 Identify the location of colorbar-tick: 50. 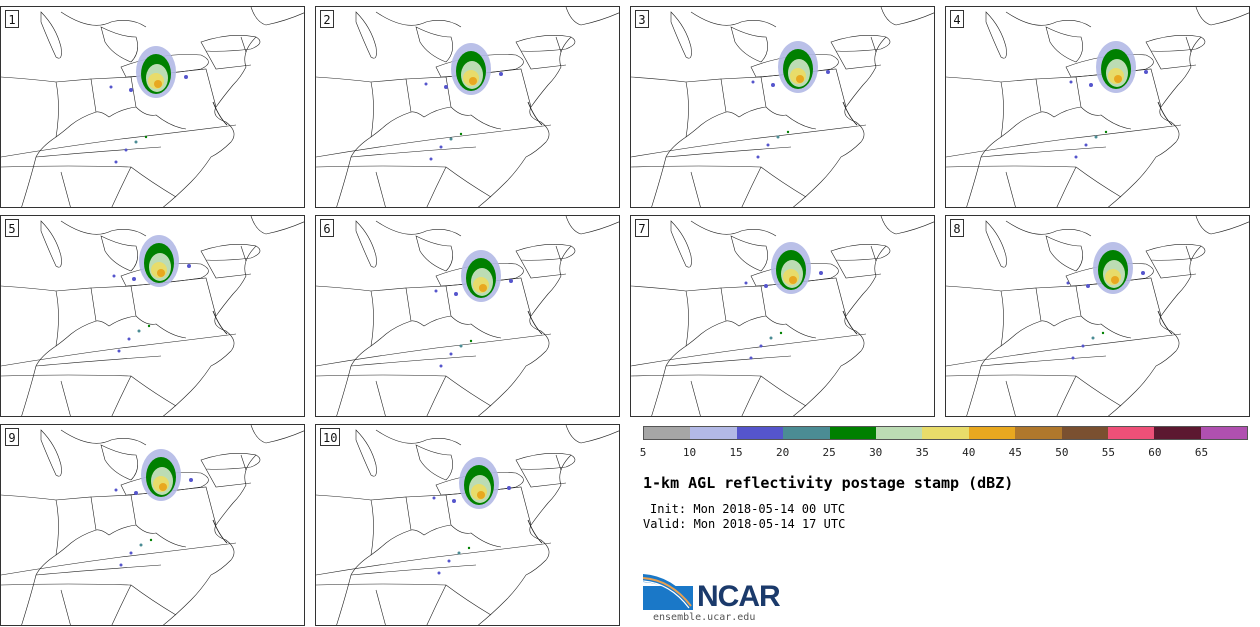
(1062, 452).